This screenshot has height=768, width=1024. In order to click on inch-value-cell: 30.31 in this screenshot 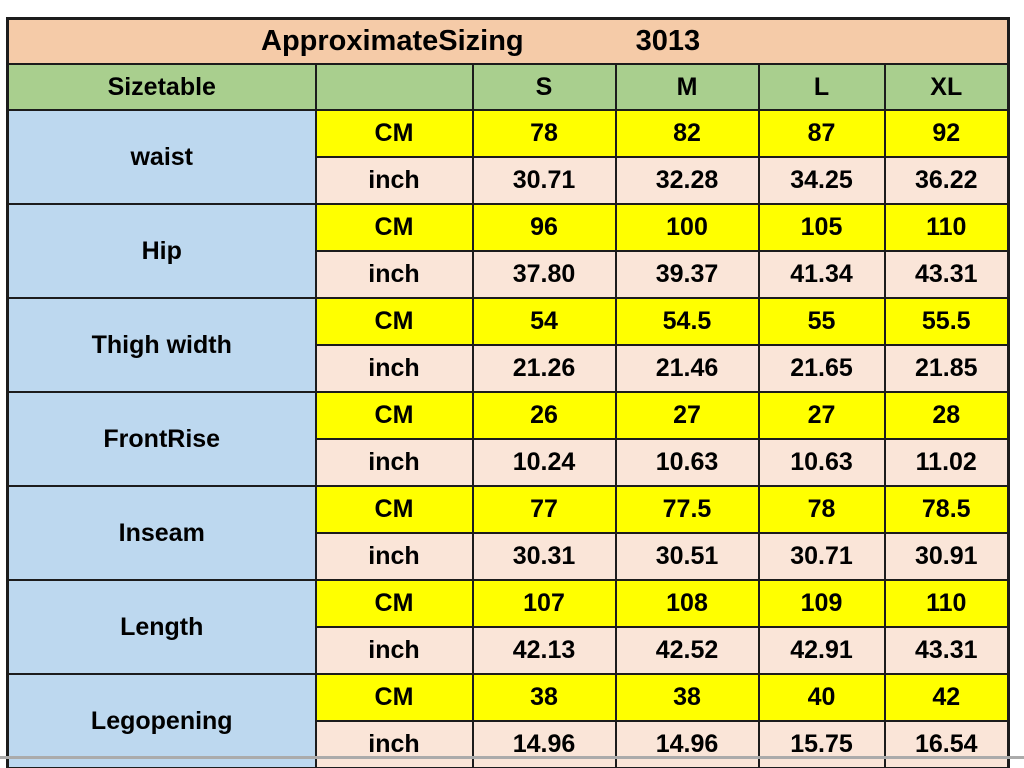, I will do `click(544, 556)`.